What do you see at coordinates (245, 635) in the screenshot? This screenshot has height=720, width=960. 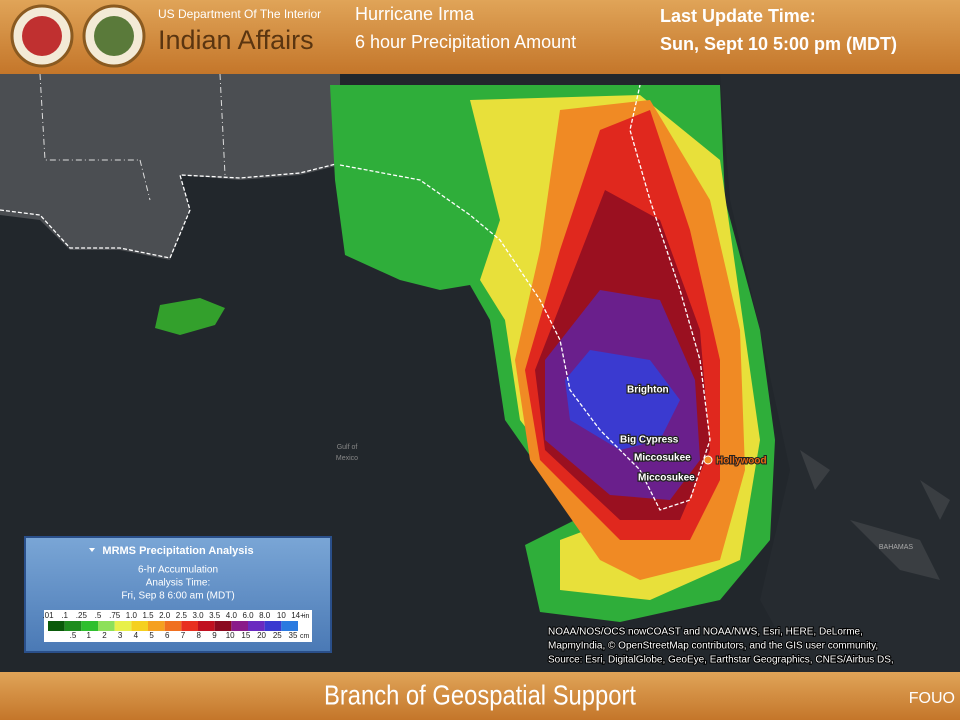 I see `scale-label-cm: 15` at bounding box center [245, 635].